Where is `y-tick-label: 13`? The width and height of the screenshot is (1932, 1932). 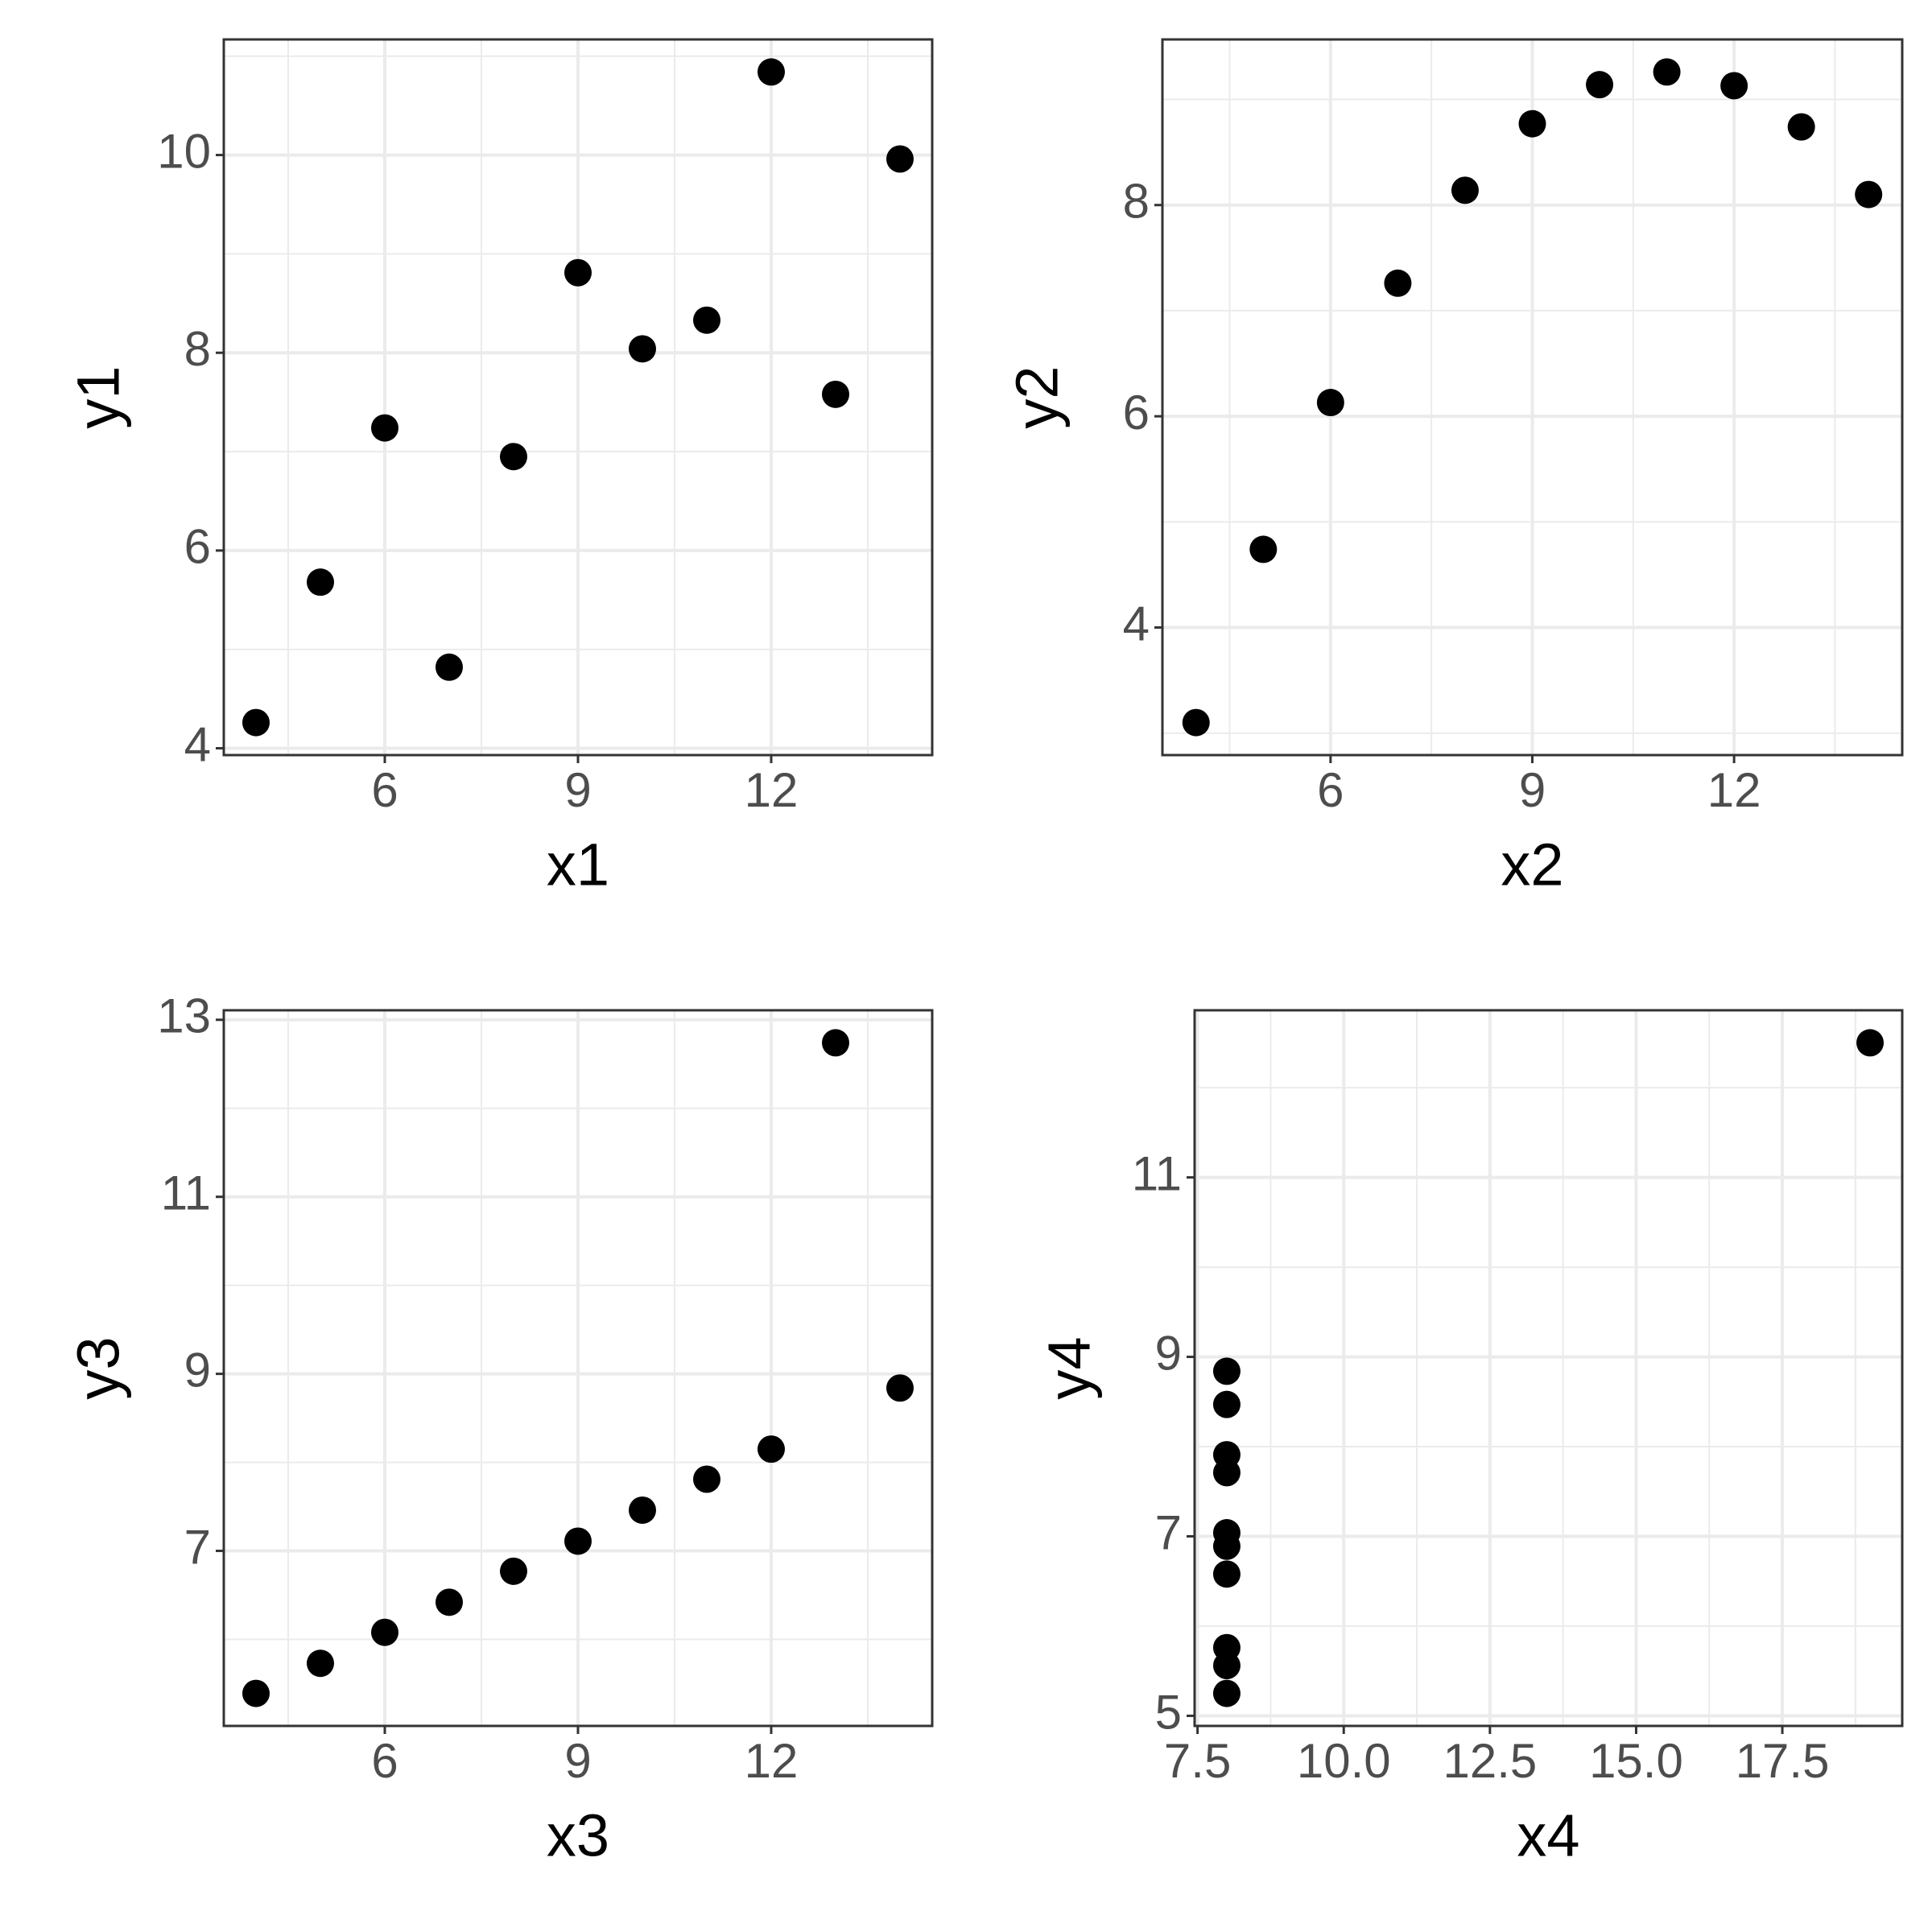 y-tick-label: 13 is located at coordinates (184, 1016).